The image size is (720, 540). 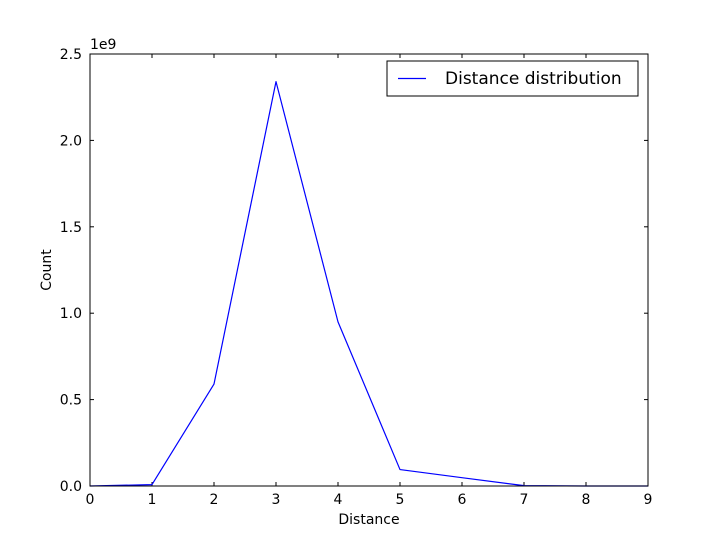 What do you see at coordinates (152, 500) in the screenshot?
I see `x-tick-label: 1` at bounding box center [152, 500].